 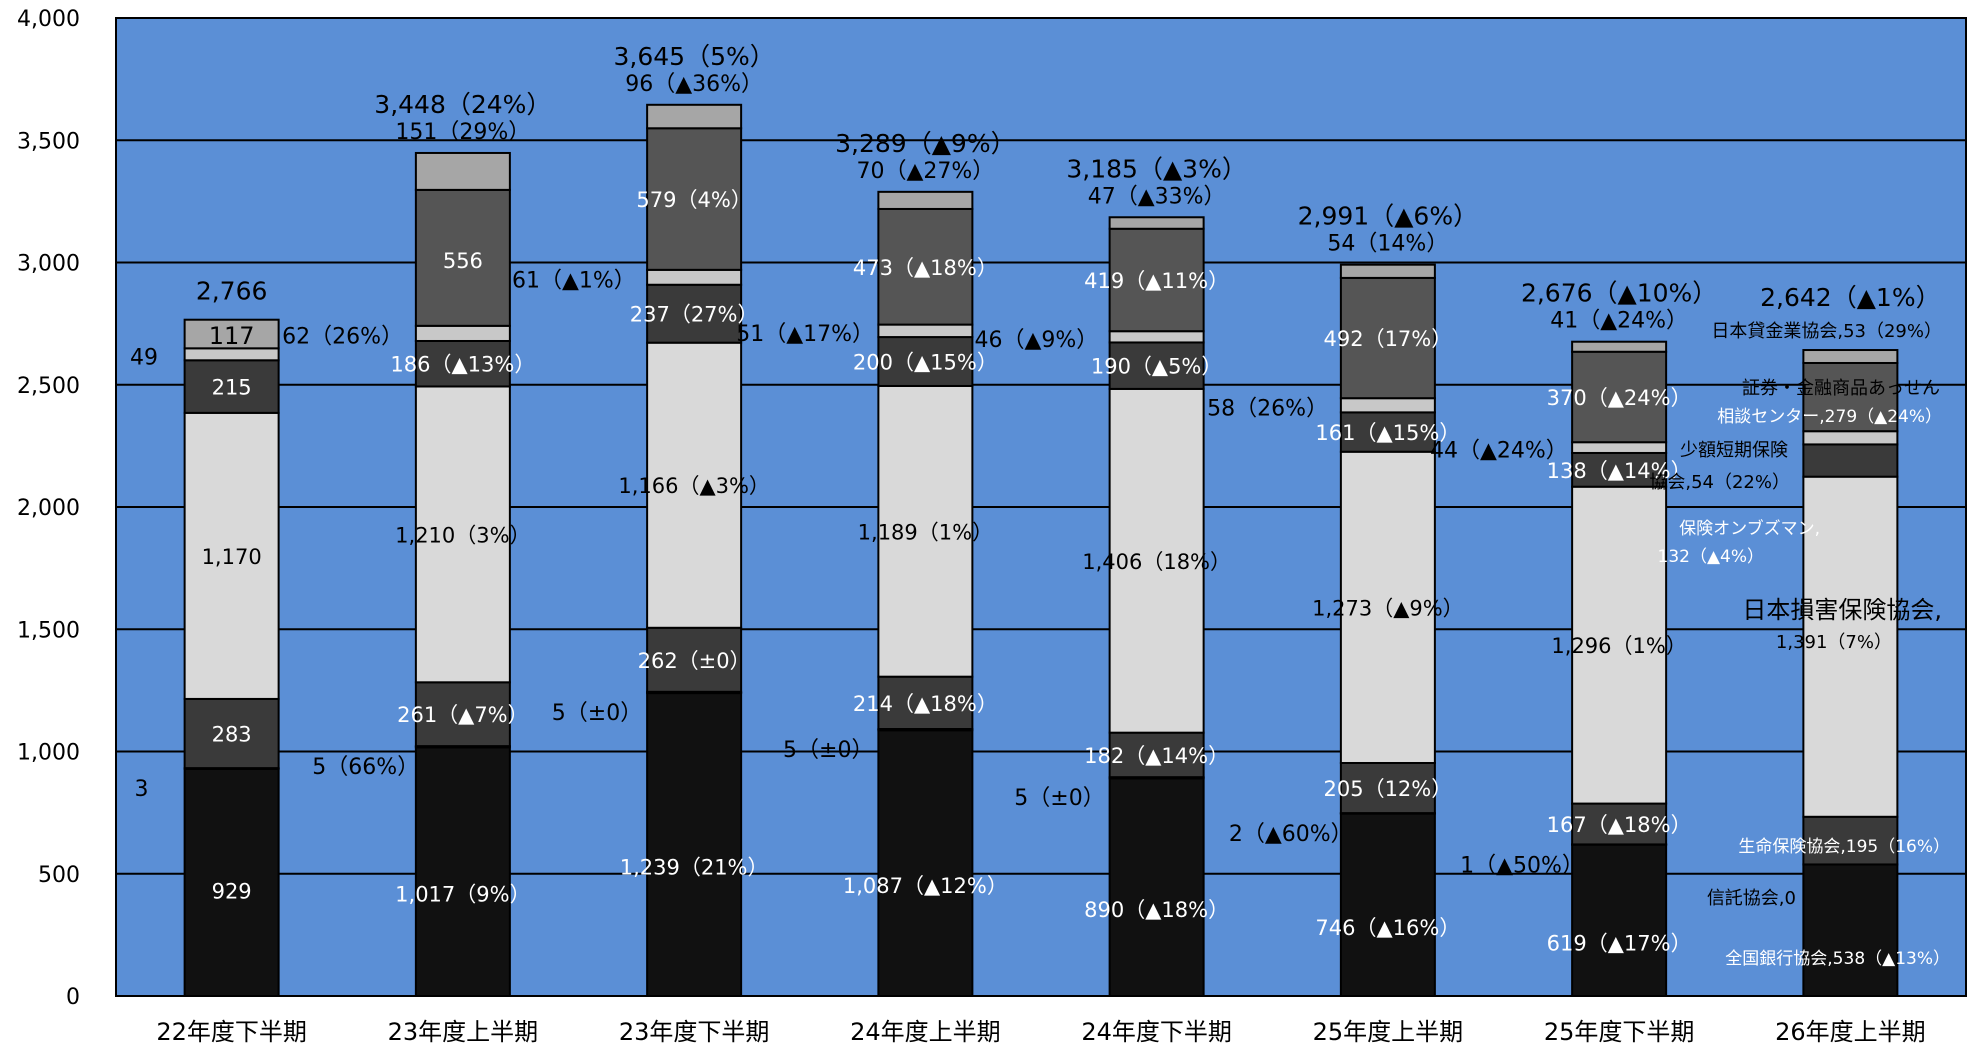 I want to click on data-label: 54（14%）, so click(x=1387, y=244).